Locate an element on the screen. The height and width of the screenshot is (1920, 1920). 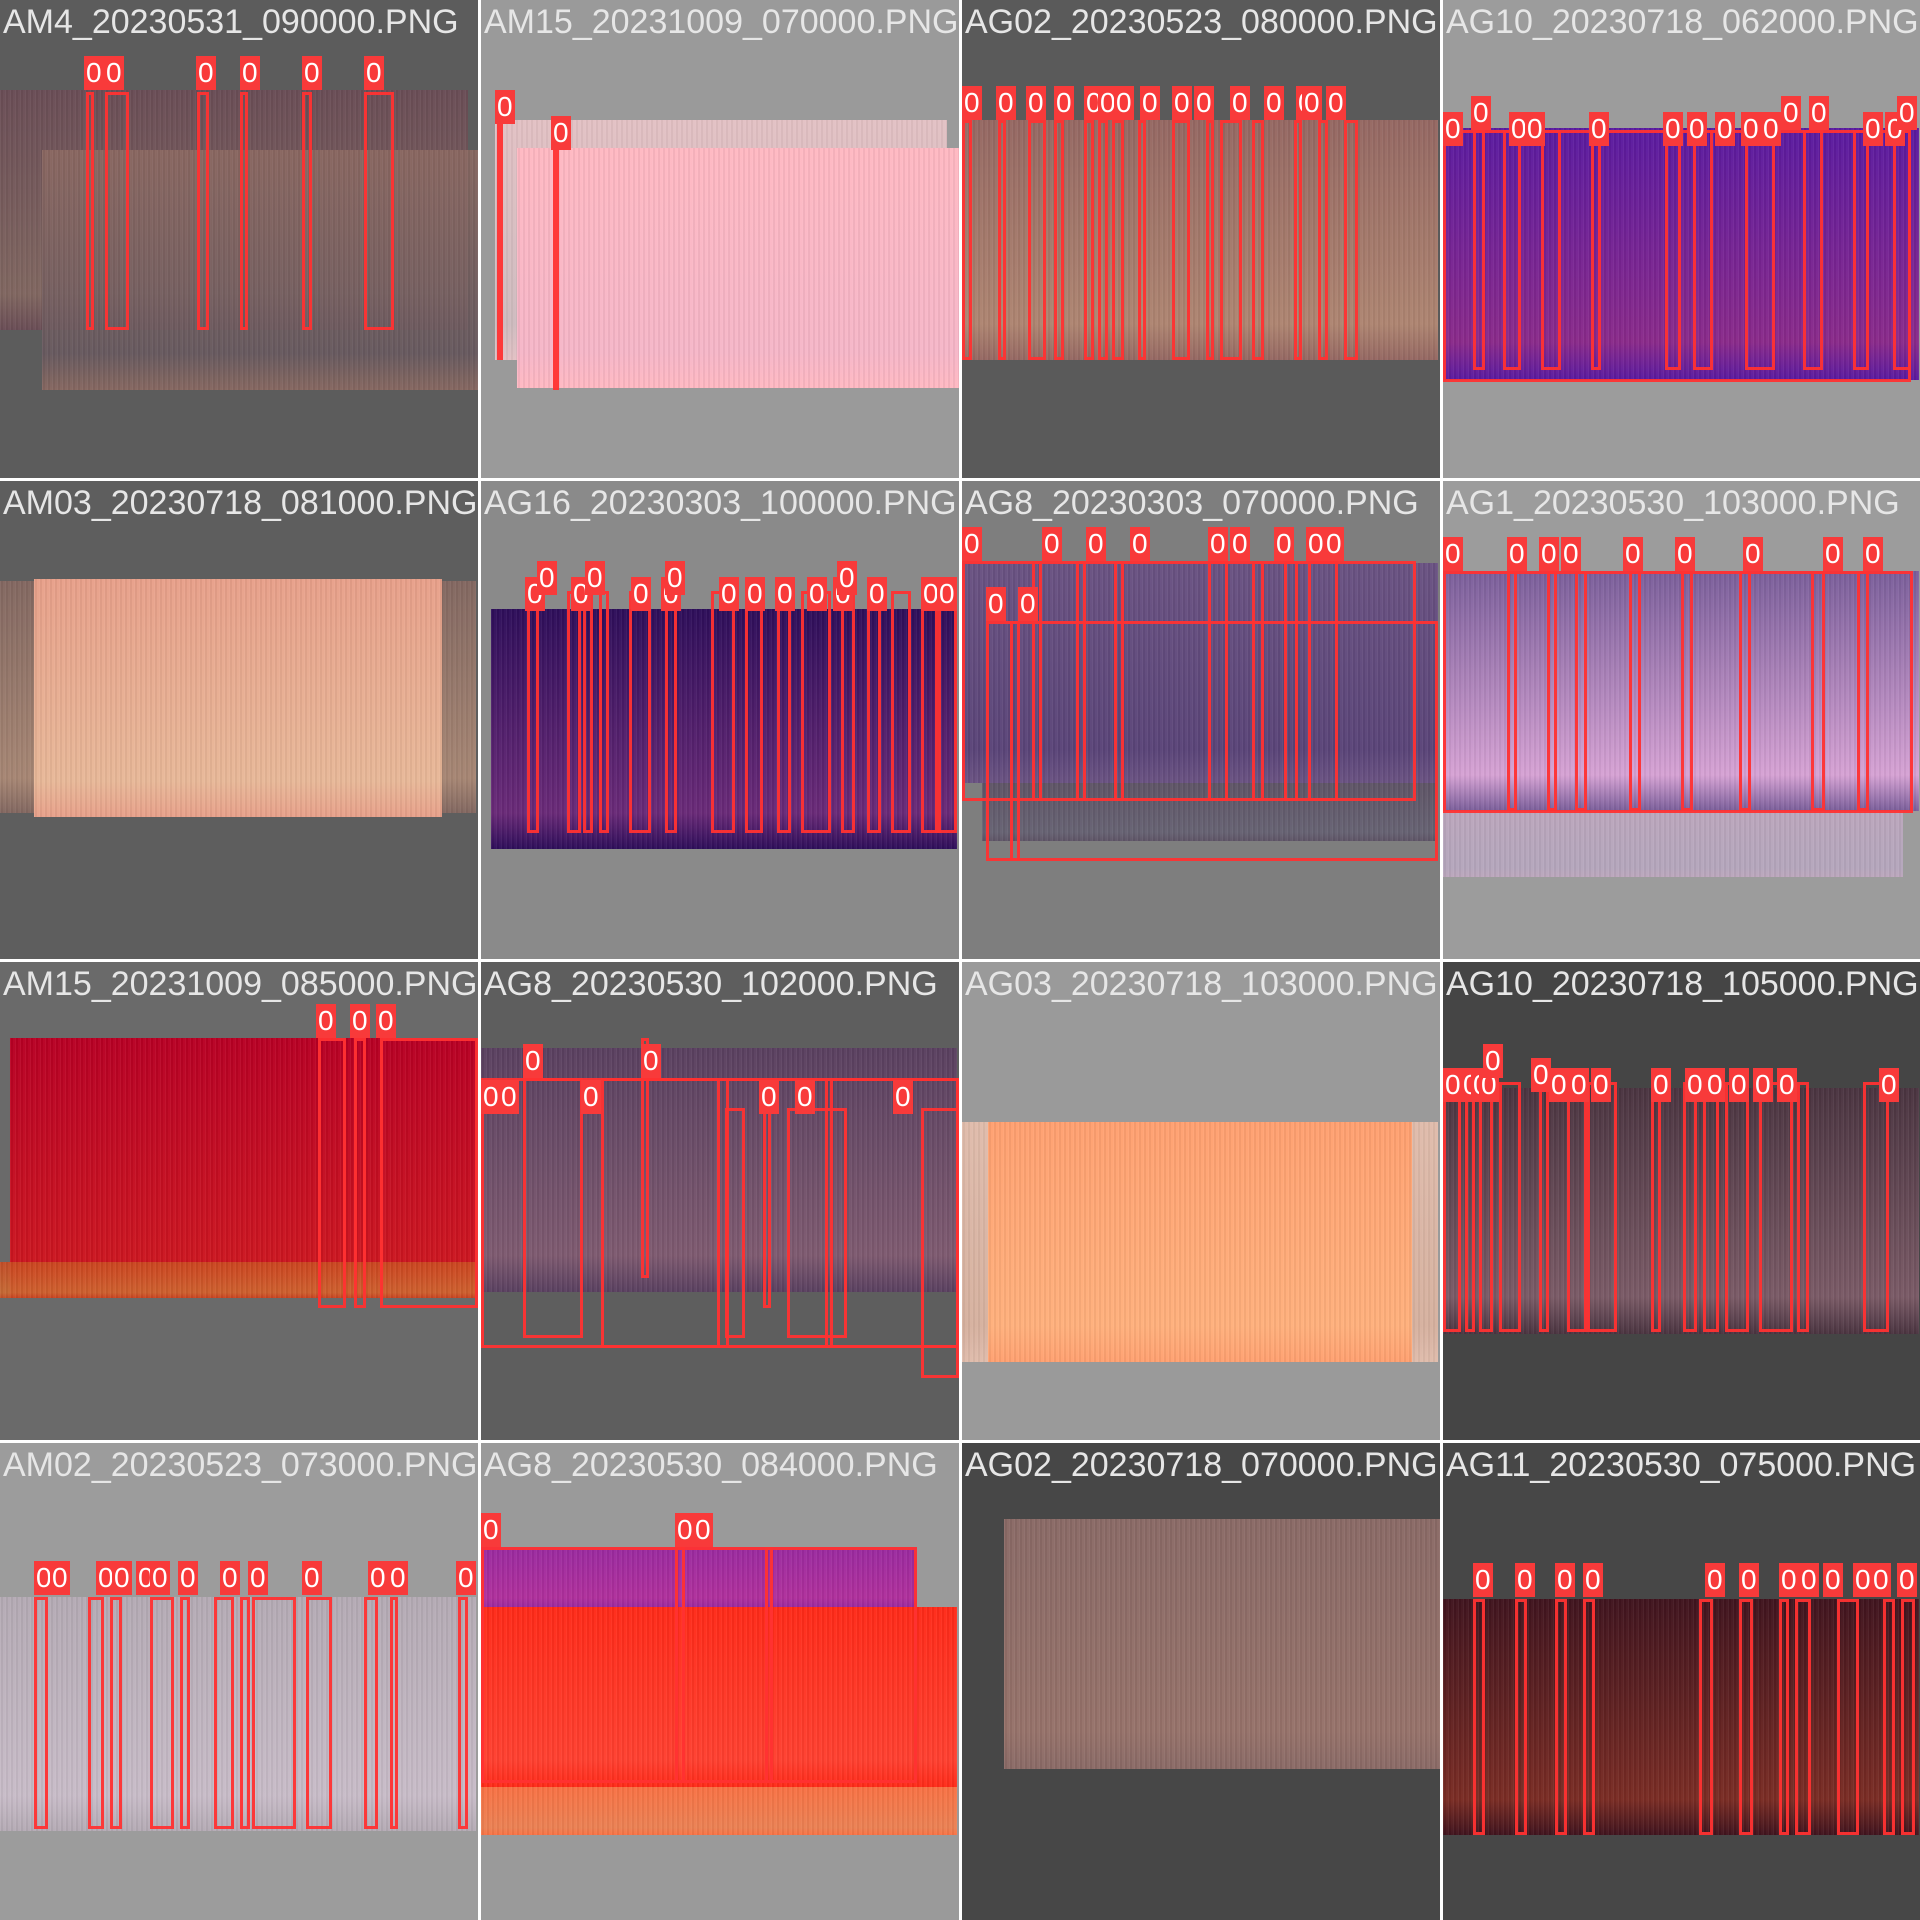
mosaic-tile: 0 0 0 0 0 0 0 0 0 0 0 0 0 AM02_20230523_073000.PNG is located at coordinates (239, 1681).